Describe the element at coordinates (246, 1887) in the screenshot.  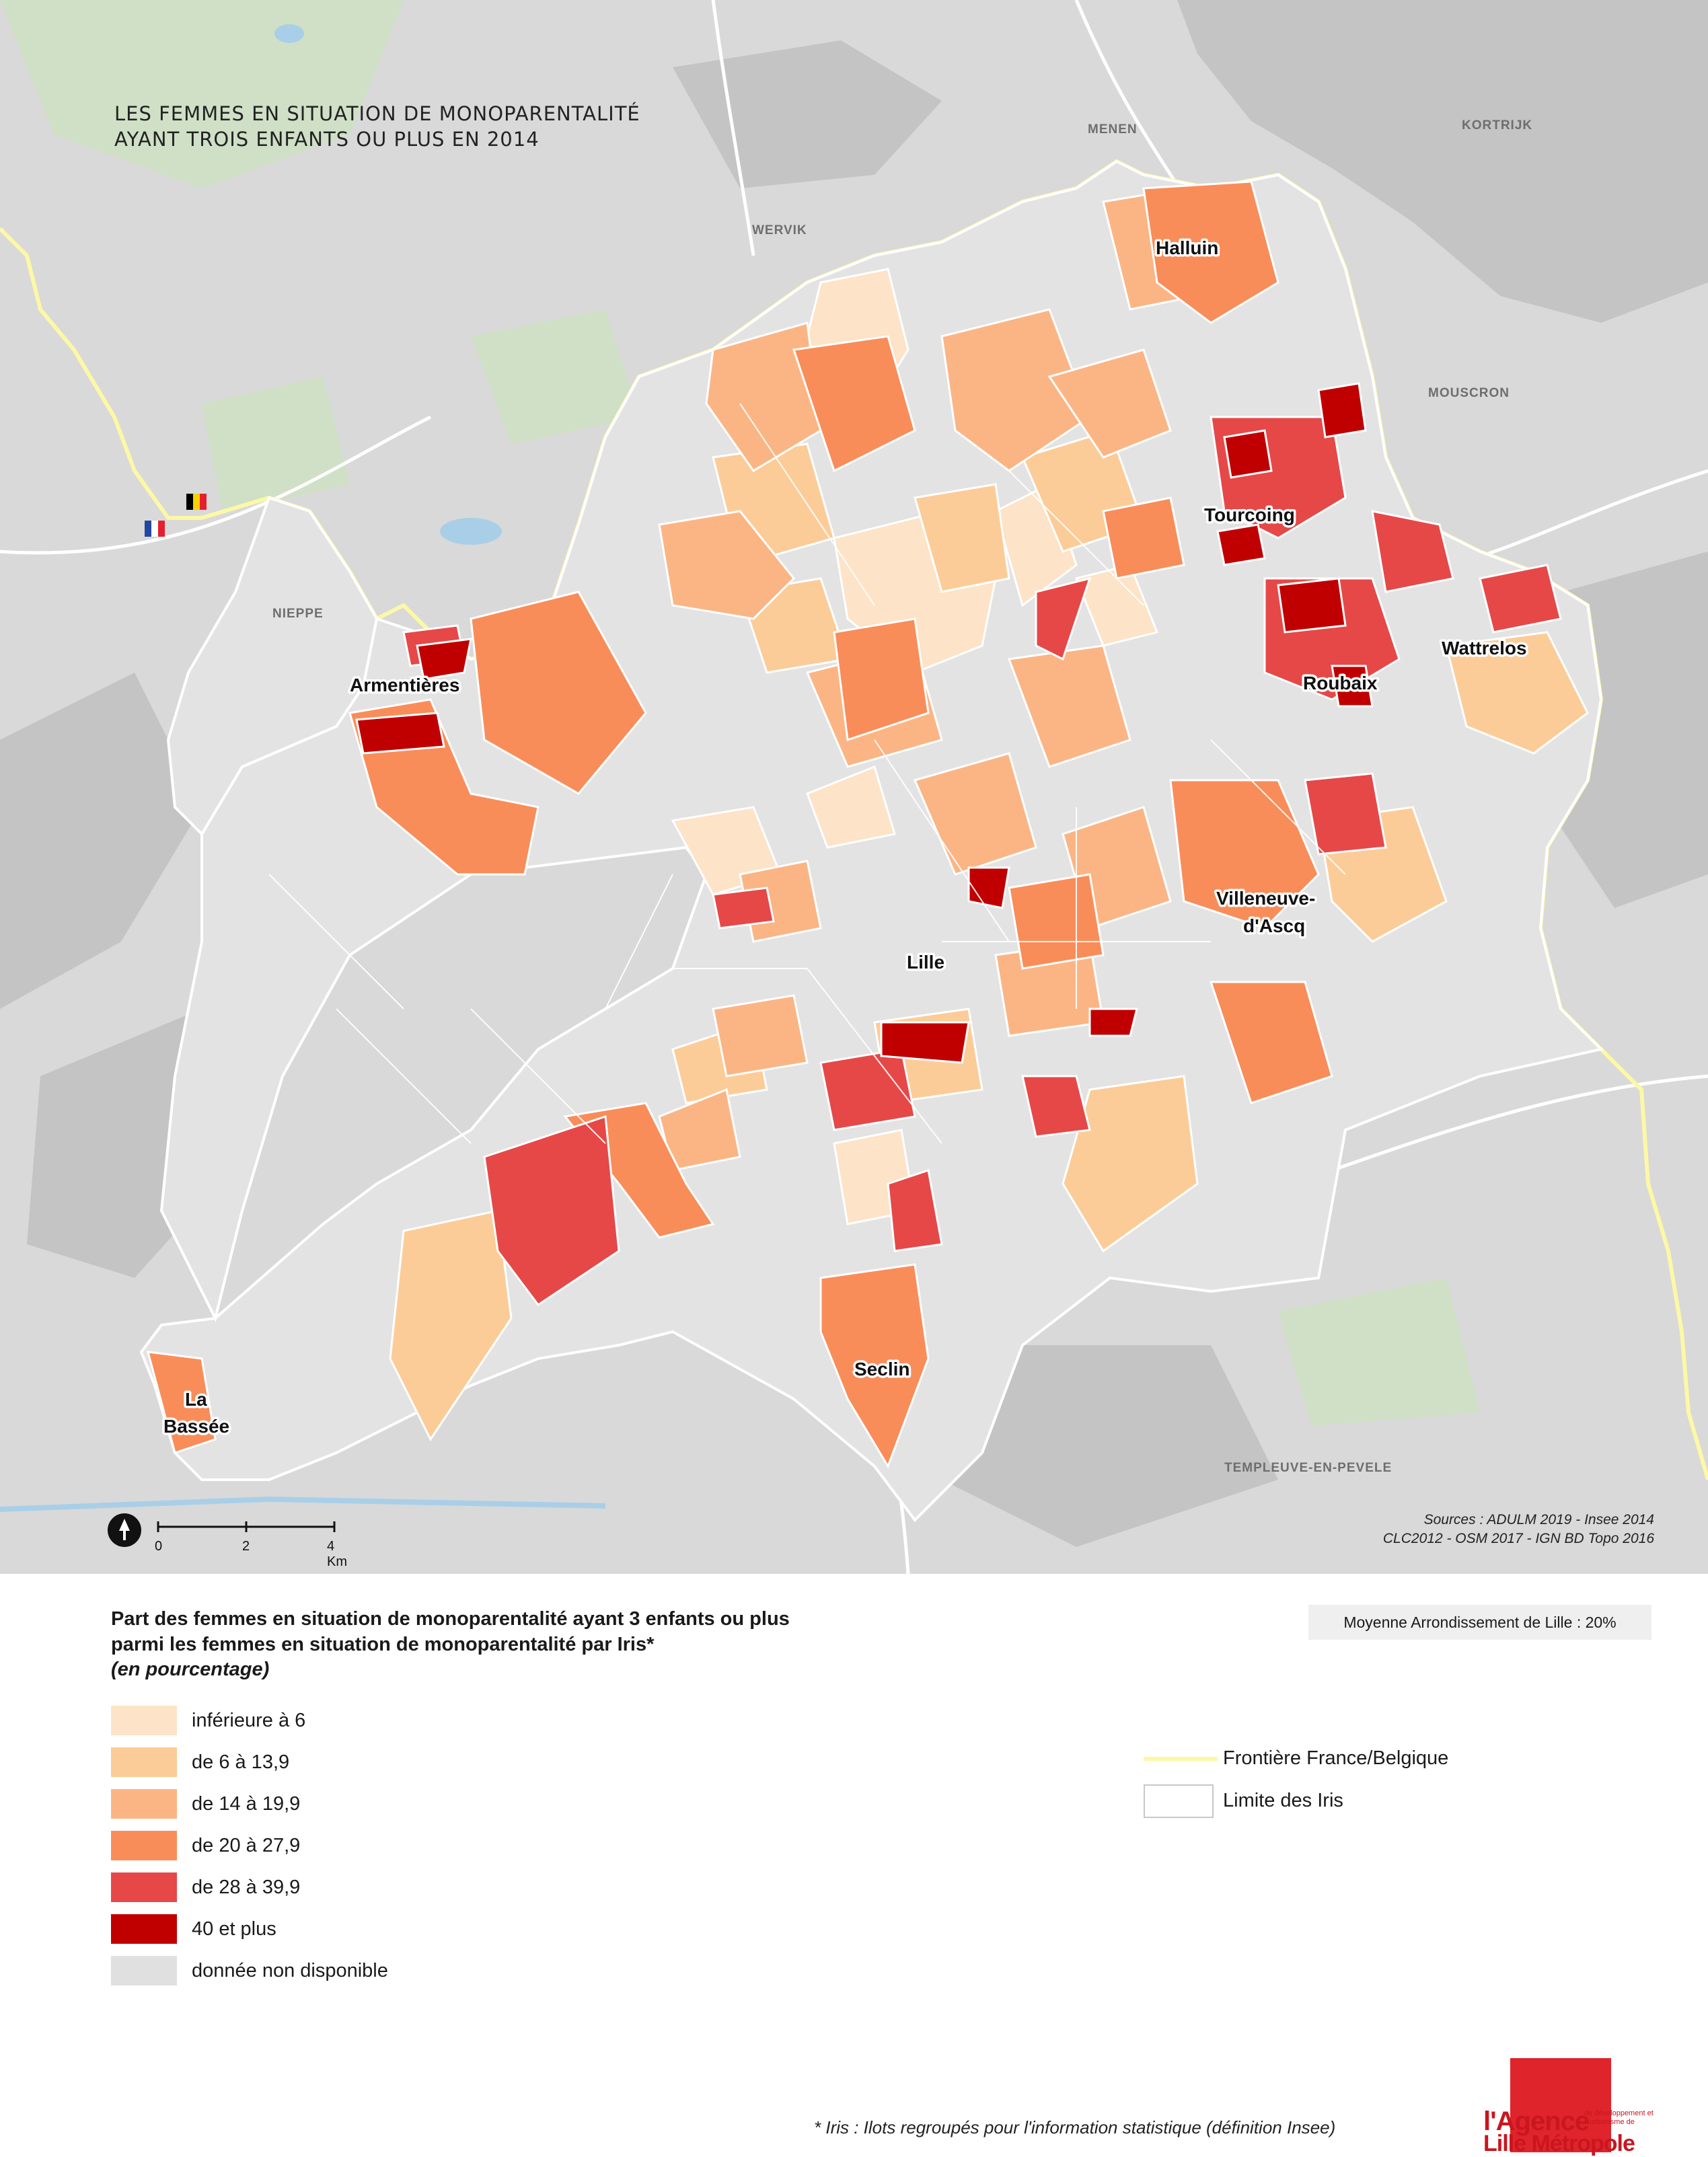
I see `legend-label: de 28 à 39,9` at that location.